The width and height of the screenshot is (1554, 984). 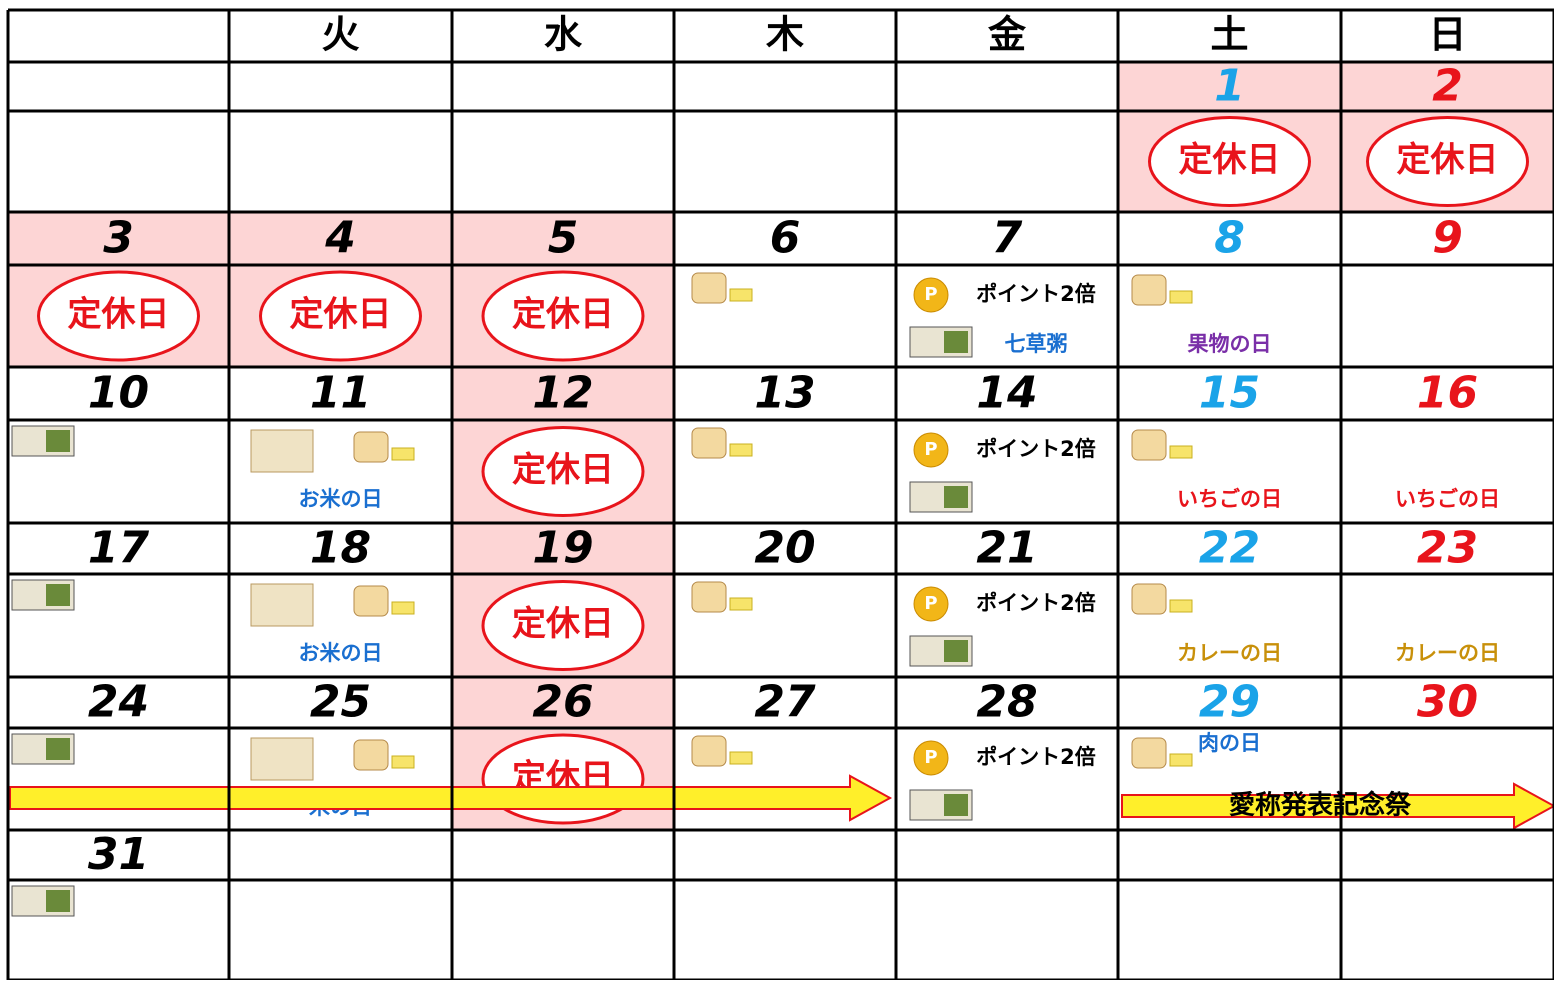 What do you see at coordinates (340, 393) in the screenshot?
I see `date-number: 11` at bounding box center [340, 393].